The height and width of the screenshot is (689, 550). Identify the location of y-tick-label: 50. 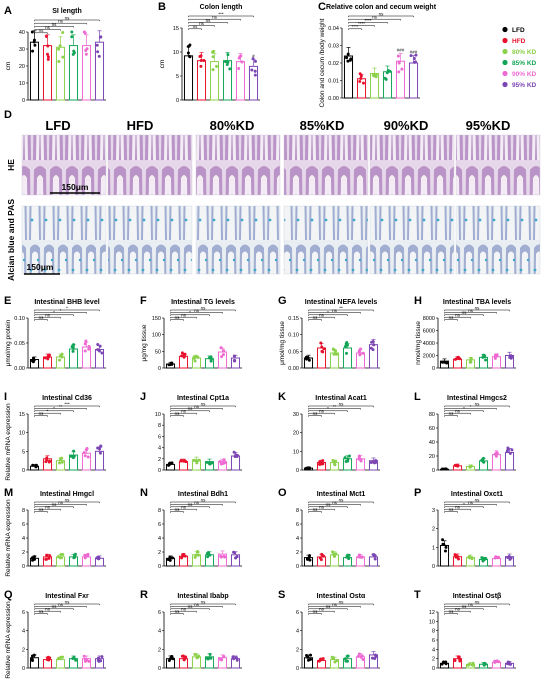
(158, 352).